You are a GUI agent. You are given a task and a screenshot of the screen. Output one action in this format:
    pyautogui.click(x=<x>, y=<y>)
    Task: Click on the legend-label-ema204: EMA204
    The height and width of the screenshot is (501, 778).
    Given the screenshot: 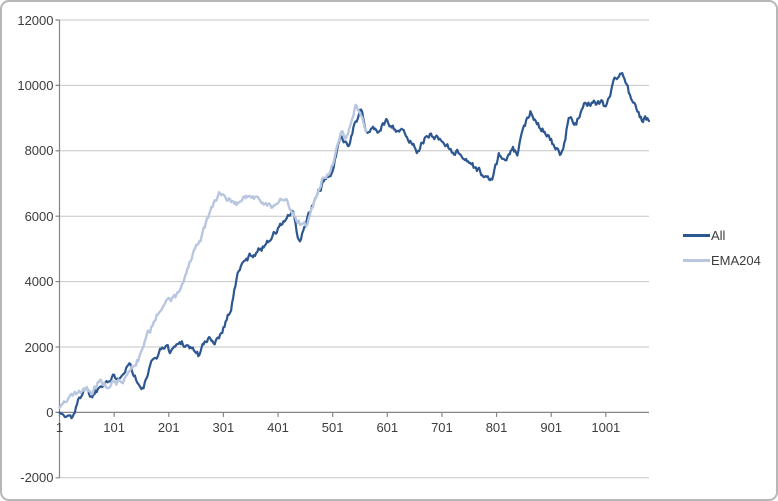 What is the action you would take?
    pyautogui.click(x=736, y=260)
    